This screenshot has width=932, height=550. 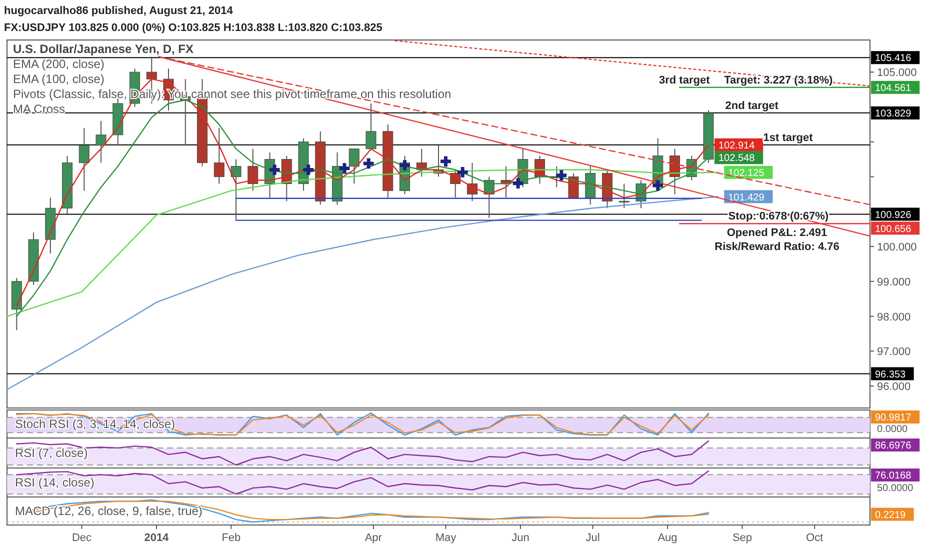 I want to click on data-label: 102.548, so click(x=737, y=158).